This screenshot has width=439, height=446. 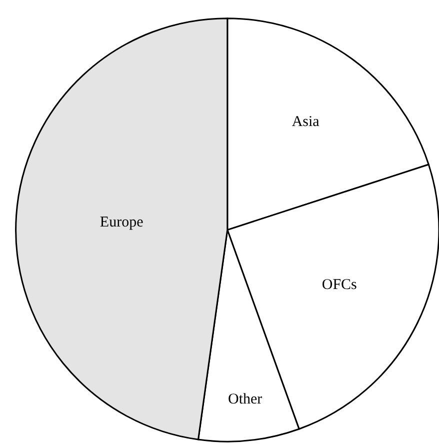 I want to click on slice-label: Europe, so click(x=122, y=222).